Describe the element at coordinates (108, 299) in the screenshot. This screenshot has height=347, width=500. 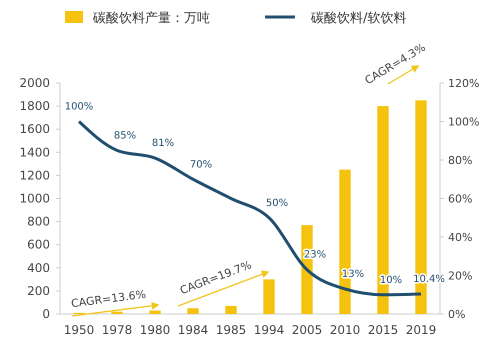
I see `annotation: CAGR=13.6%` at that location.